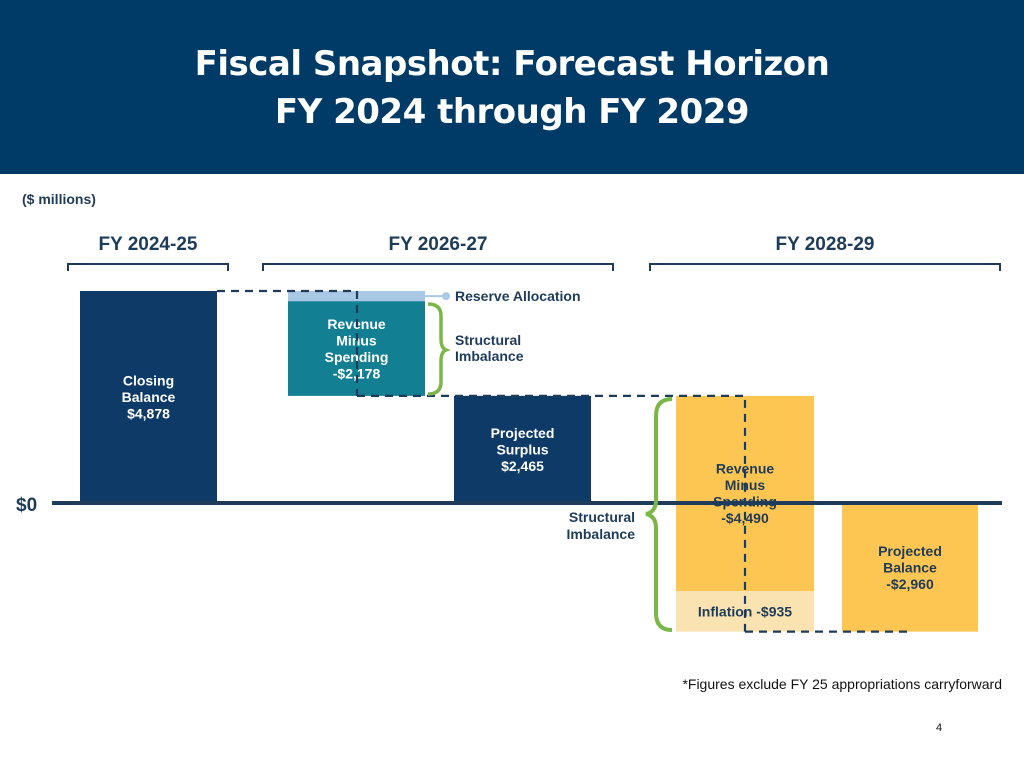  Describe the element at coordinates (602, 517) in the screenshot. I see `structural-imbalance-2-label-0: Structural` at that location.